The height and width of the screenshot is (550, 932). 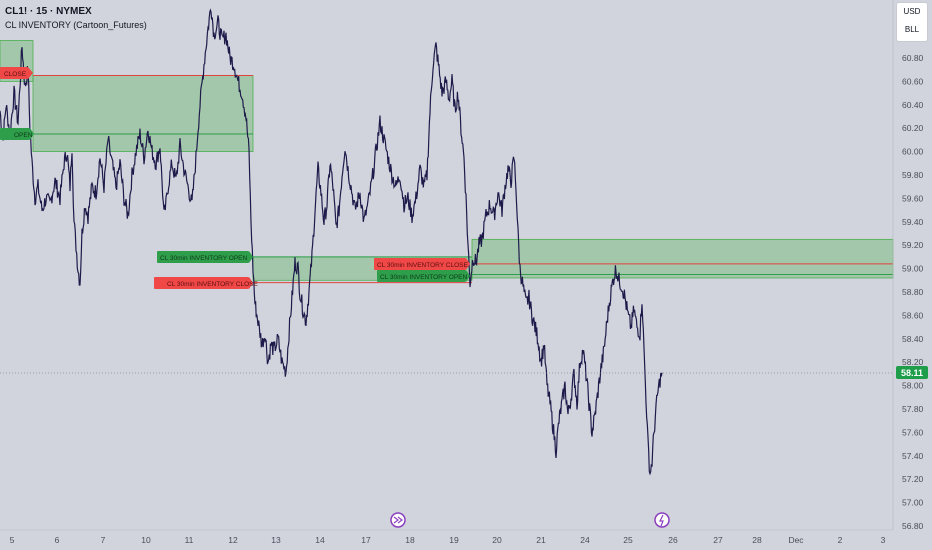 I want to click on label-close-2: CL 30min INVENTORY CLOSE, so click(x=422, y=264).